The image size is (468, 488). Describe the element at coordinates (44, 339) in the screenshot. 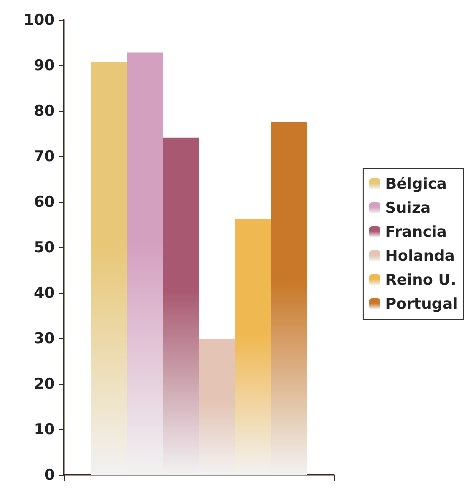

I see `y-tick-label: 30` at that location.